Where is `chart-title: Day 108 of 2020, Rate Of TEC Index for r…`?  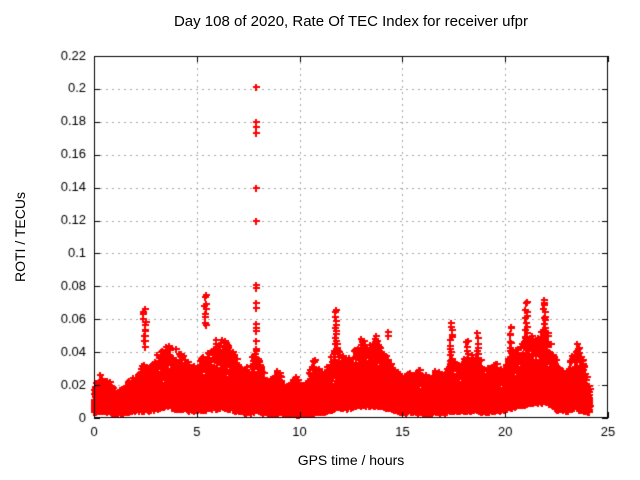
chart-title: Day 108 of 2020, Rate Of TEC Index for r… is located at coordinates (351, 21).